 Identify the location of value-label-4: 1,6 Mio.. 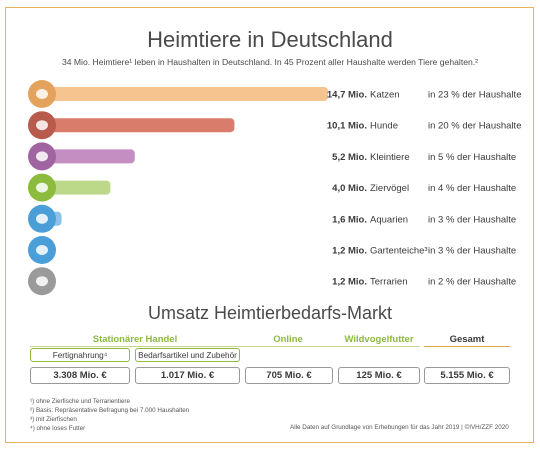
(349, 219).